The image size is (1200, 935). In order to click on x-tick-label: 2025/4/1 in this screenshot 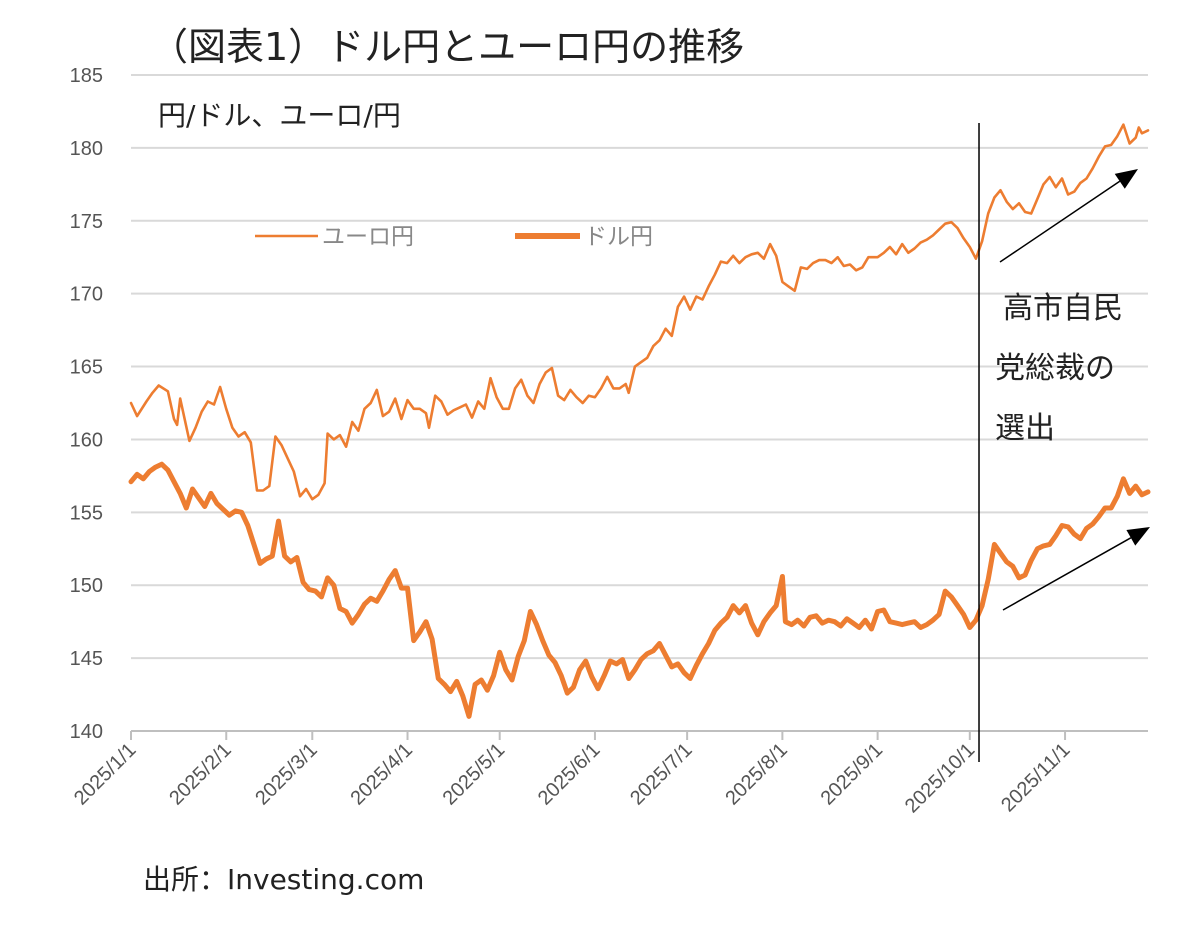, I will do `click(381, 774)`.